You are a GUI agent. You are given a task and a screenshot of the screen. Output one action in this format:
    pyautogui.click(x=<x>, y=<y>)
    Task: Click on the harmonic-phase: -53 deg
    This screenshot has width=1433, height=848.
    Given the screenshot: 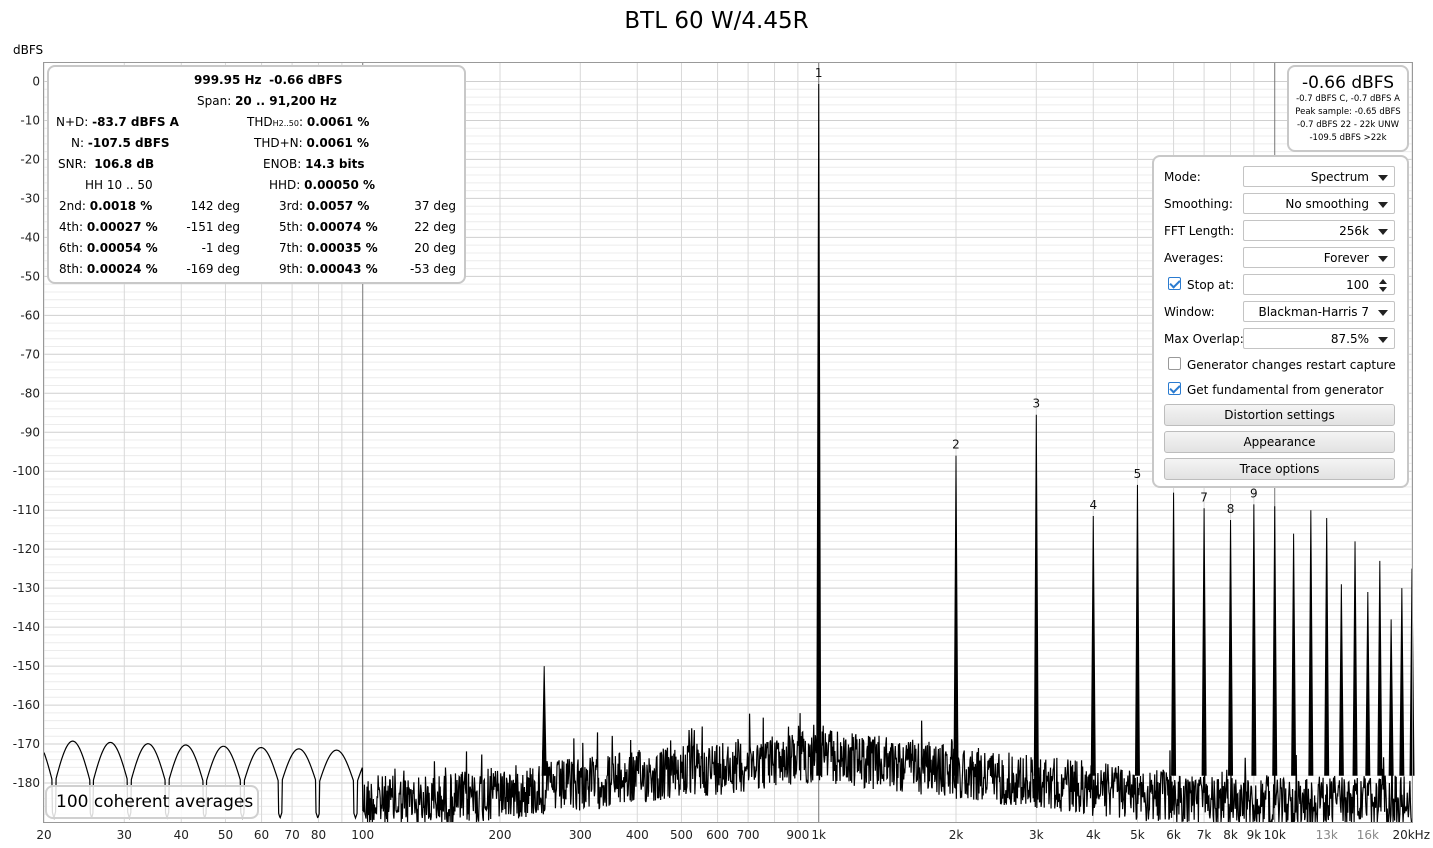 What is the action you would take?
    pyautogui.click(x=432, y=269)
    